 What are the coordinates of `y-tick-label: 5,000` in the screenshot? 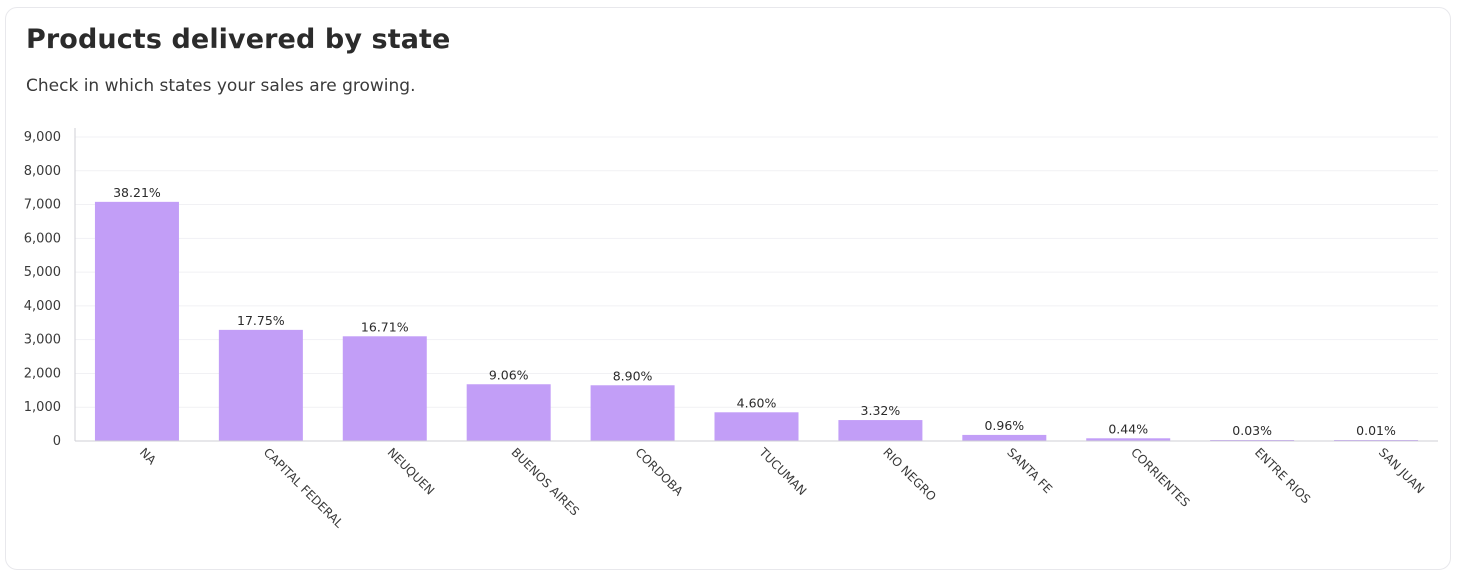 It's located at (42, 272).